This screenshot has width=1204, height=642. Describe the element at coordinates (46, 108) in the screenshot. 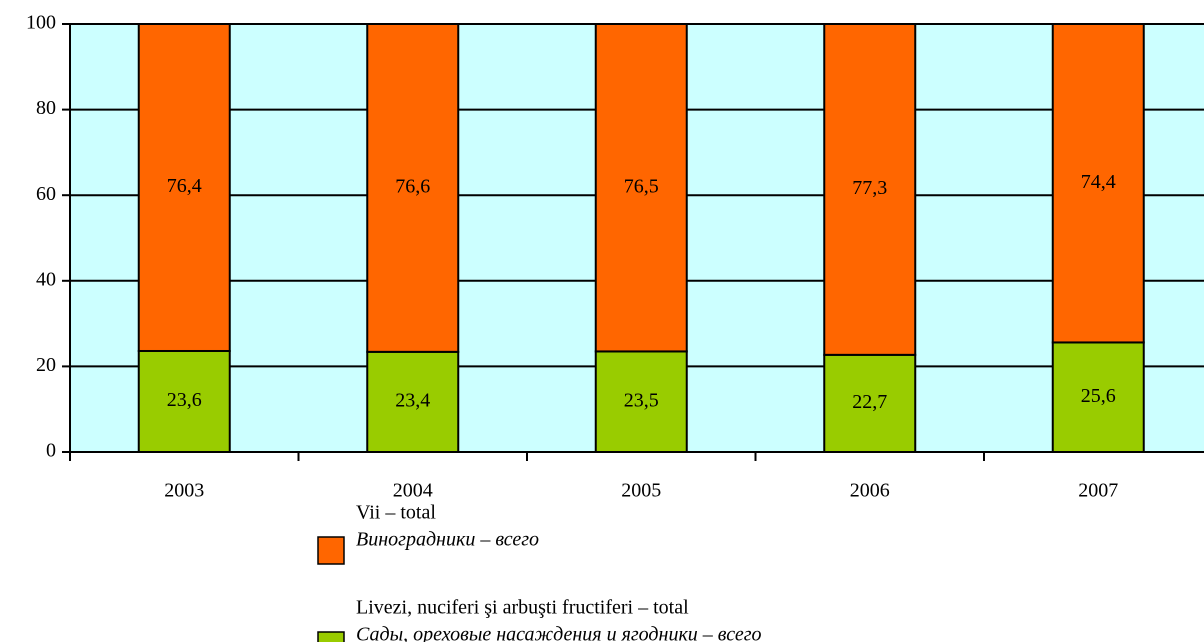

I see `y-tick-label: 80` at that location.